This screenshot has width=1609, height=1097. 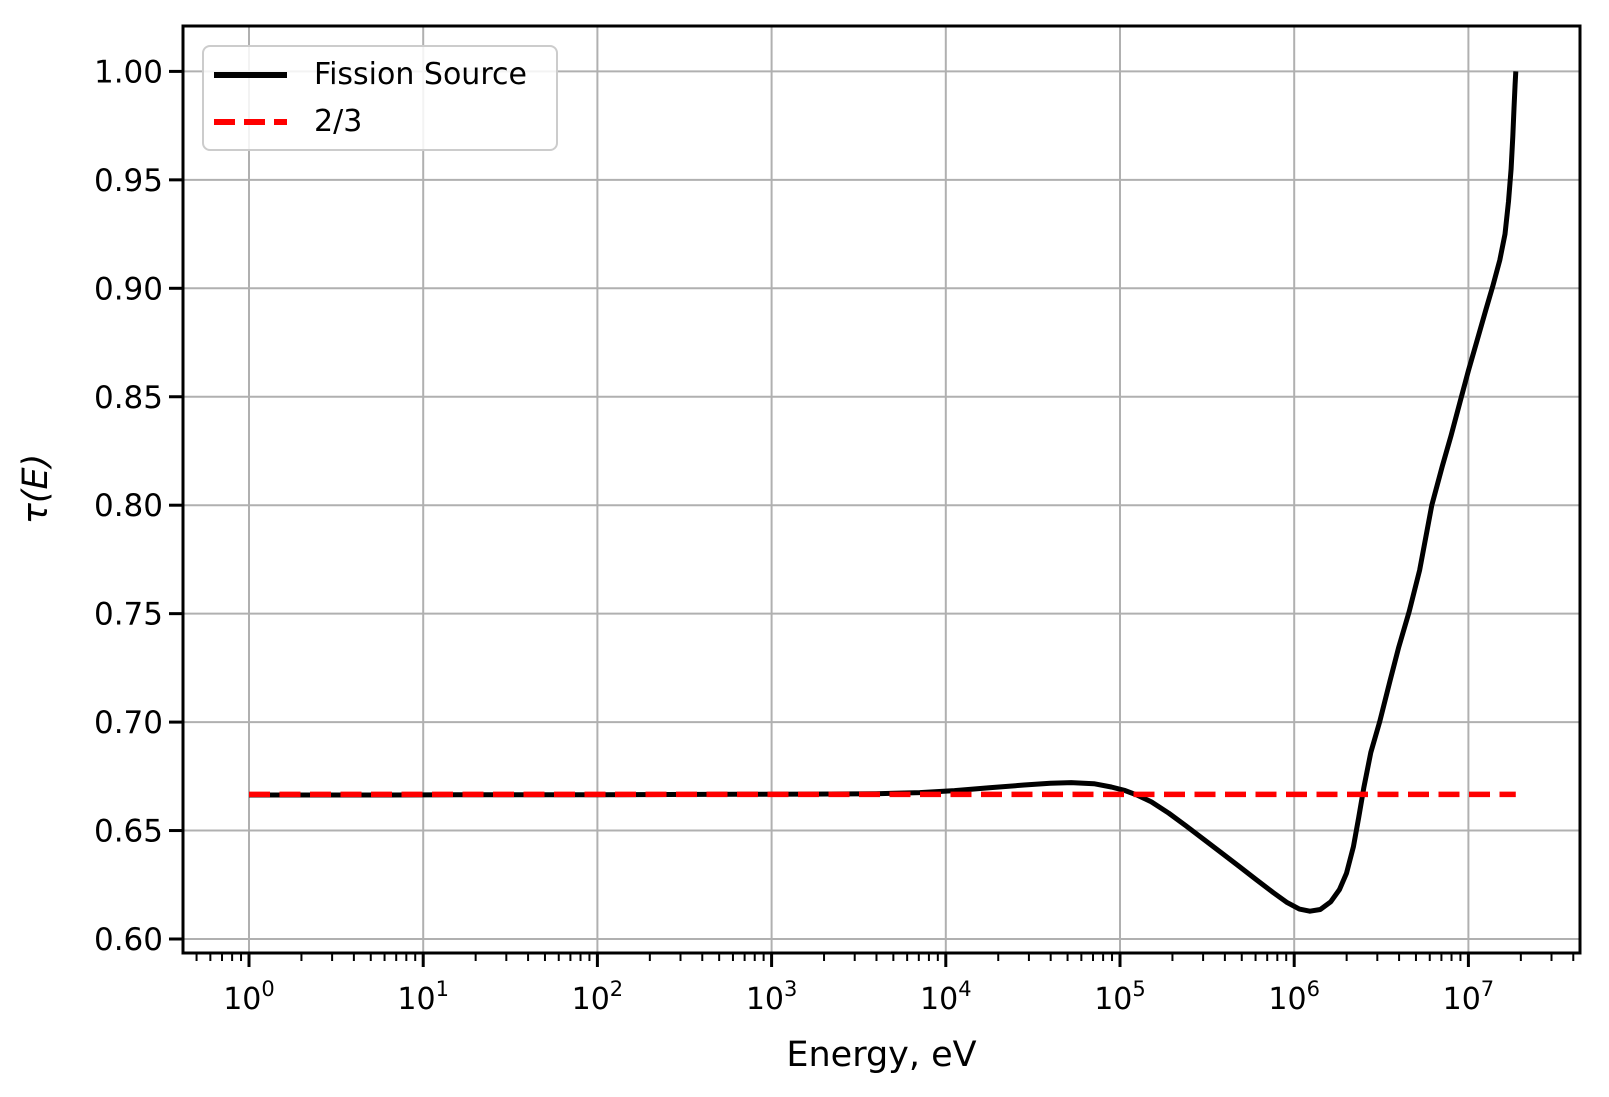 I want to click on legend: Fission Source 2/3, so click(x=380, y=98).